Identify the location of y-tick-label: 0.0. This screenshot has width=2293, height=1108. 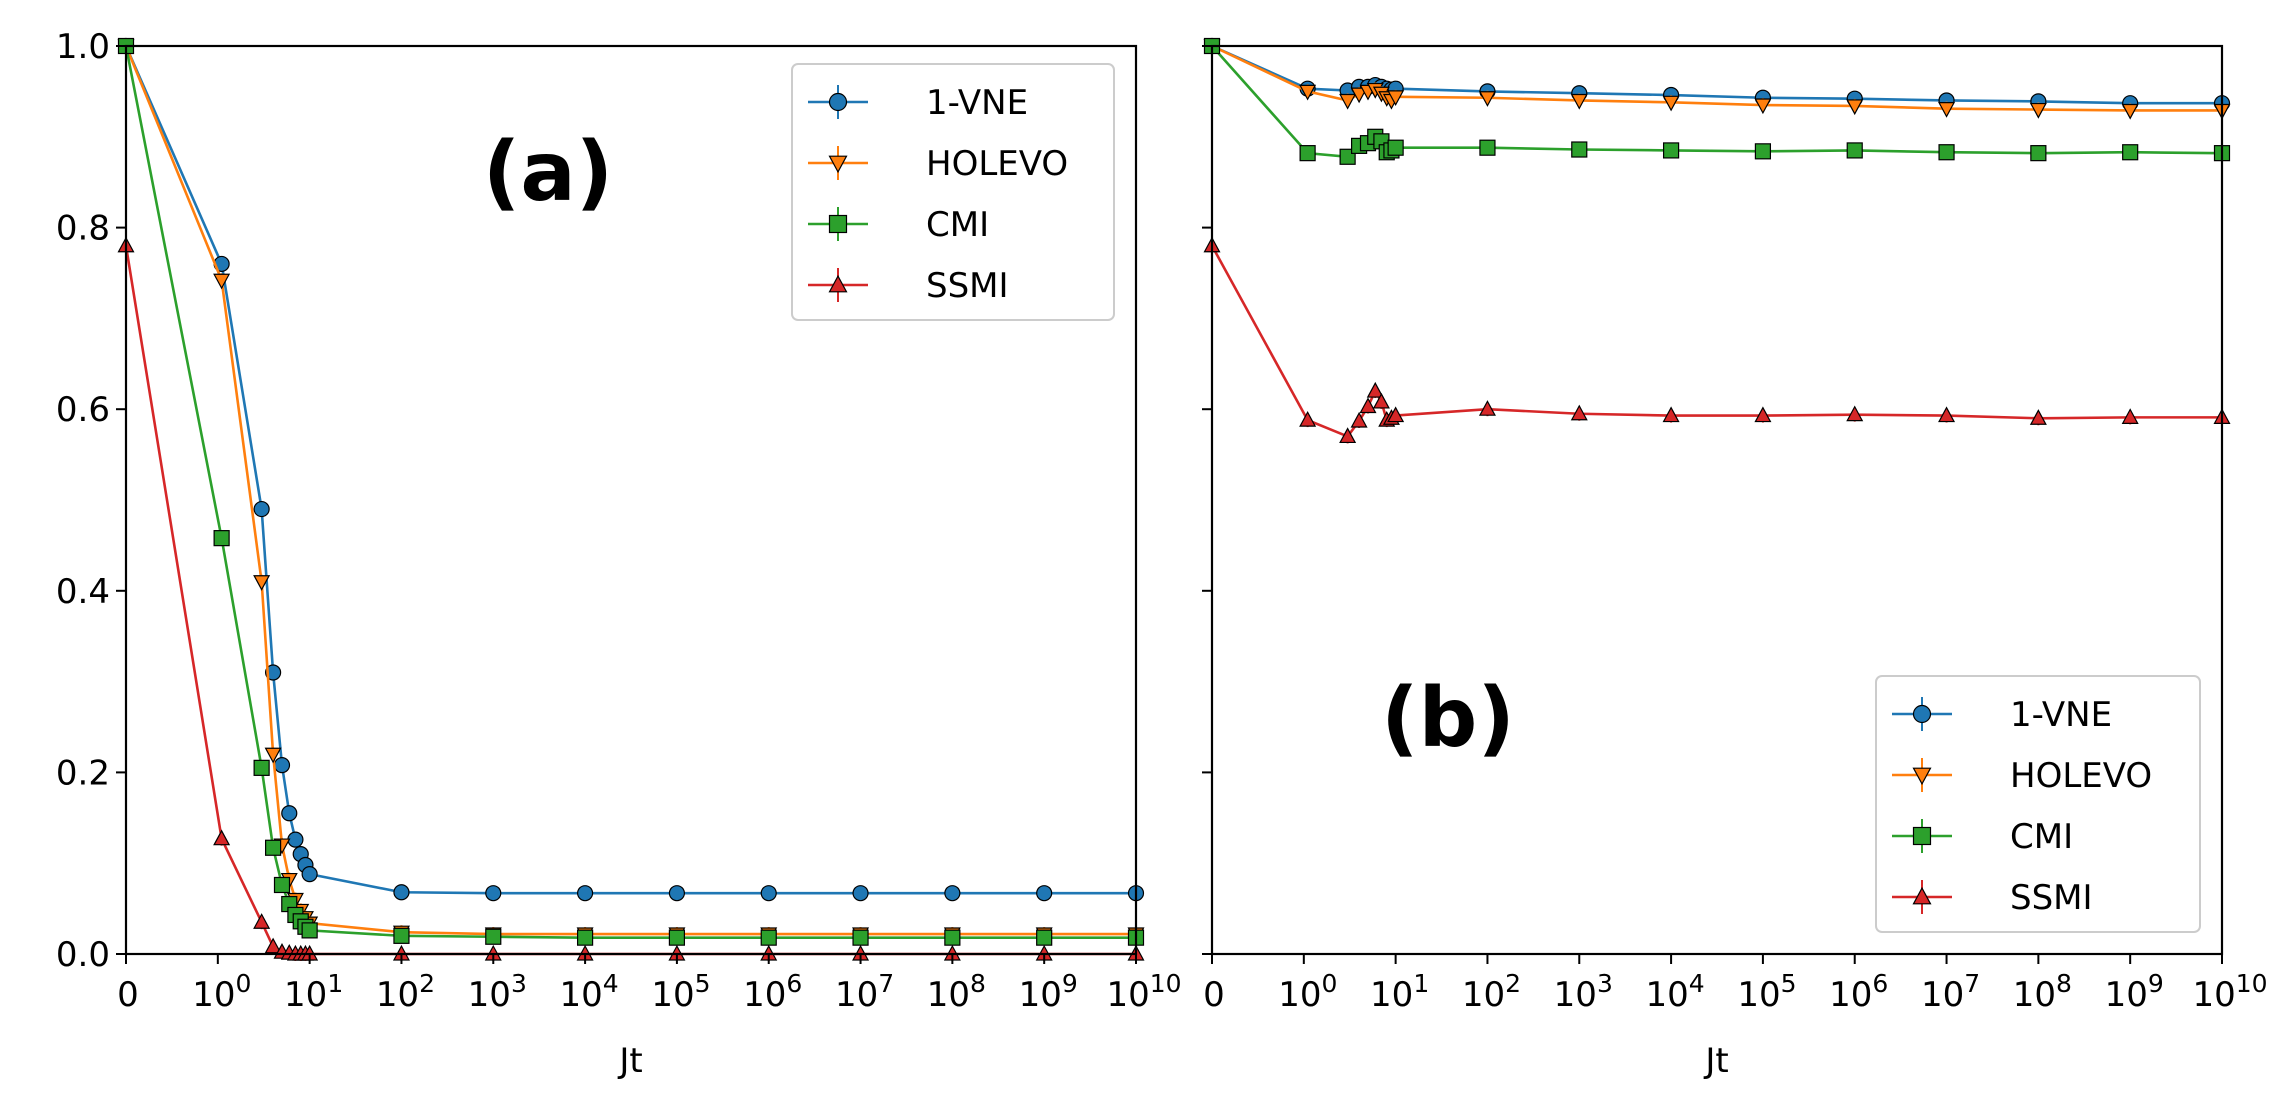
(83, 955).